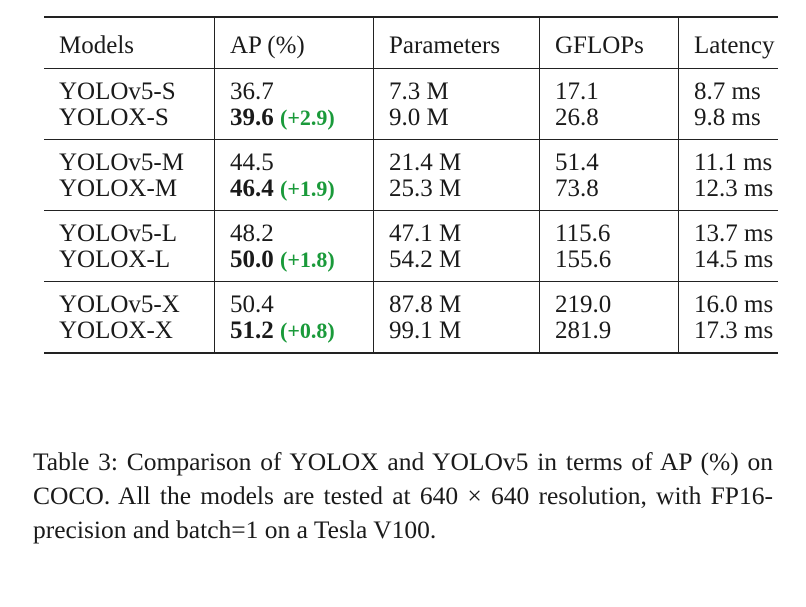  I want to click on cell-params: 54.2 M, so click(456, 264).